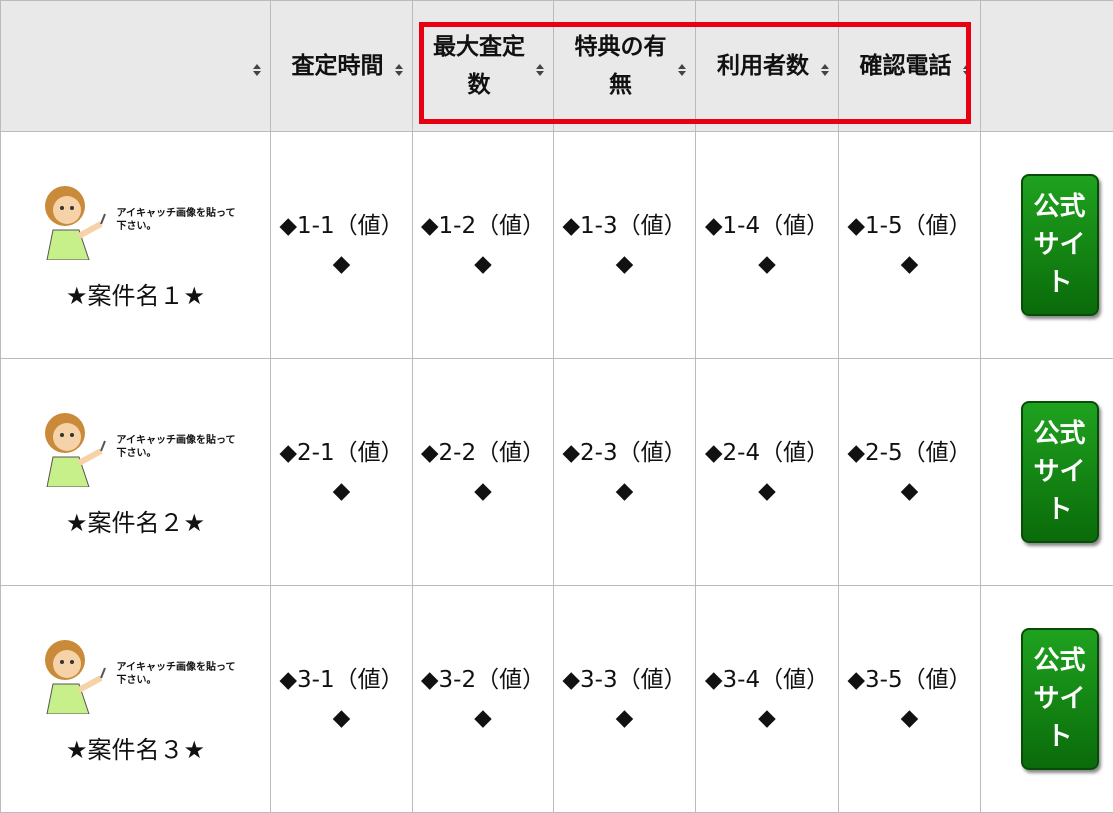  Describe the element at coordinates (135, 747) in the screenshot. I see `item-name: ★案件名３★` at that location.